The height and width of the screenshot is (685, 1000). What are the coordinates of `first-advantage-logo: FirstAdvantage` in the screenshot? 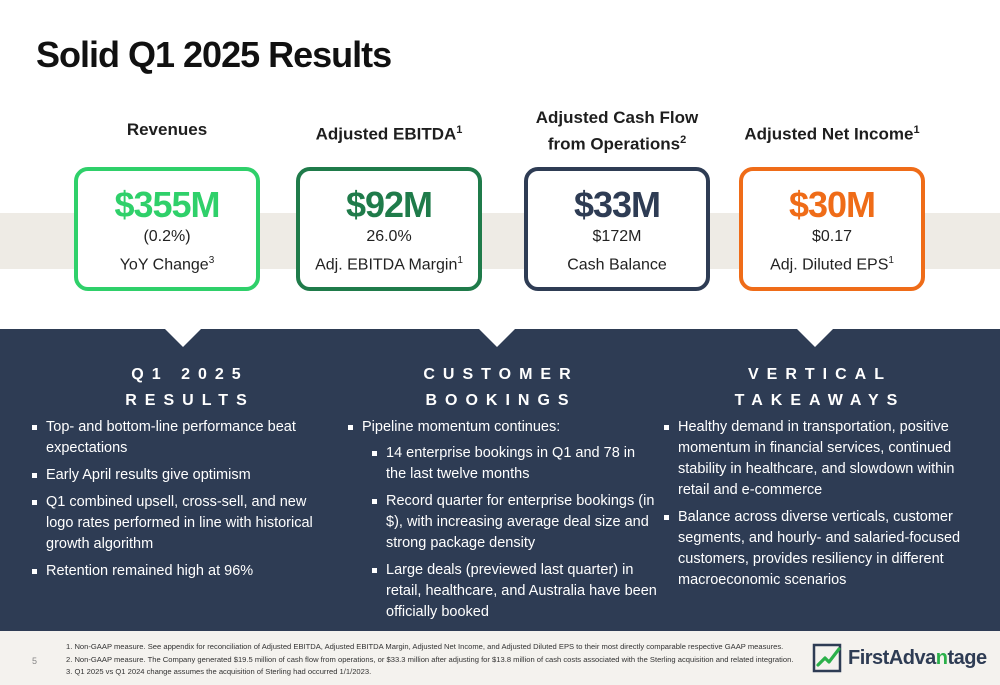 It's located at (899, 658).